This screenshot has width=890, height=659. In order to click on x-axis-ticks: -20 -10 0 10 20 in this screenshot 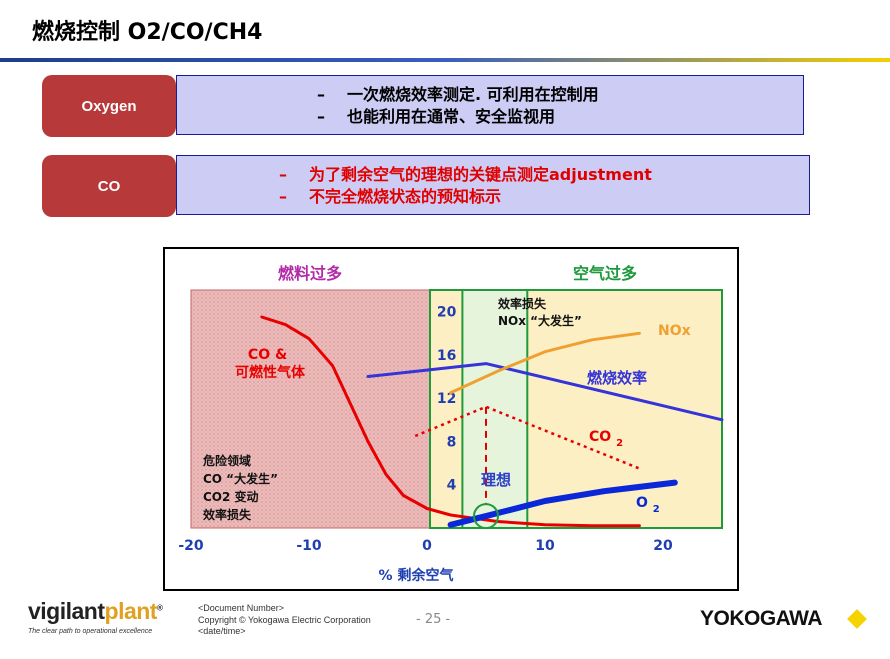, I will do `click(425, 546)`.